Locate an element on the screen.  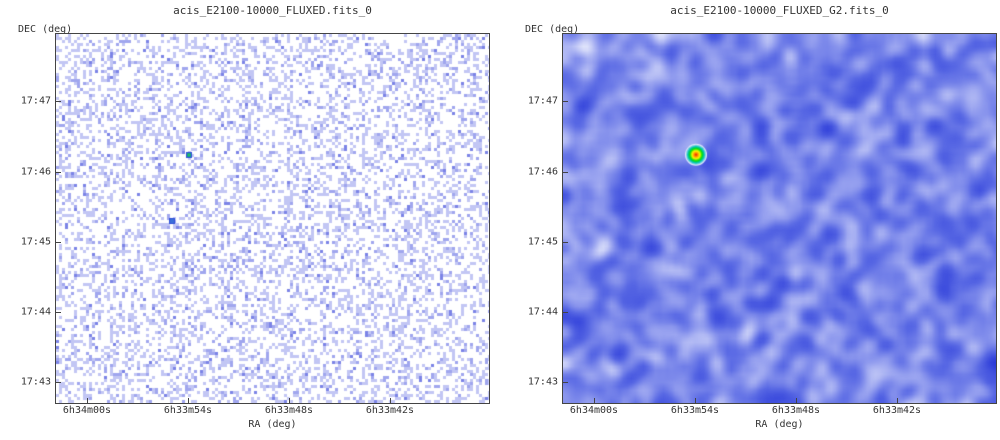
chart-title: acis_E2100-10000_FLUXED_G2.fits_0 is located at coordinates (779, 10).